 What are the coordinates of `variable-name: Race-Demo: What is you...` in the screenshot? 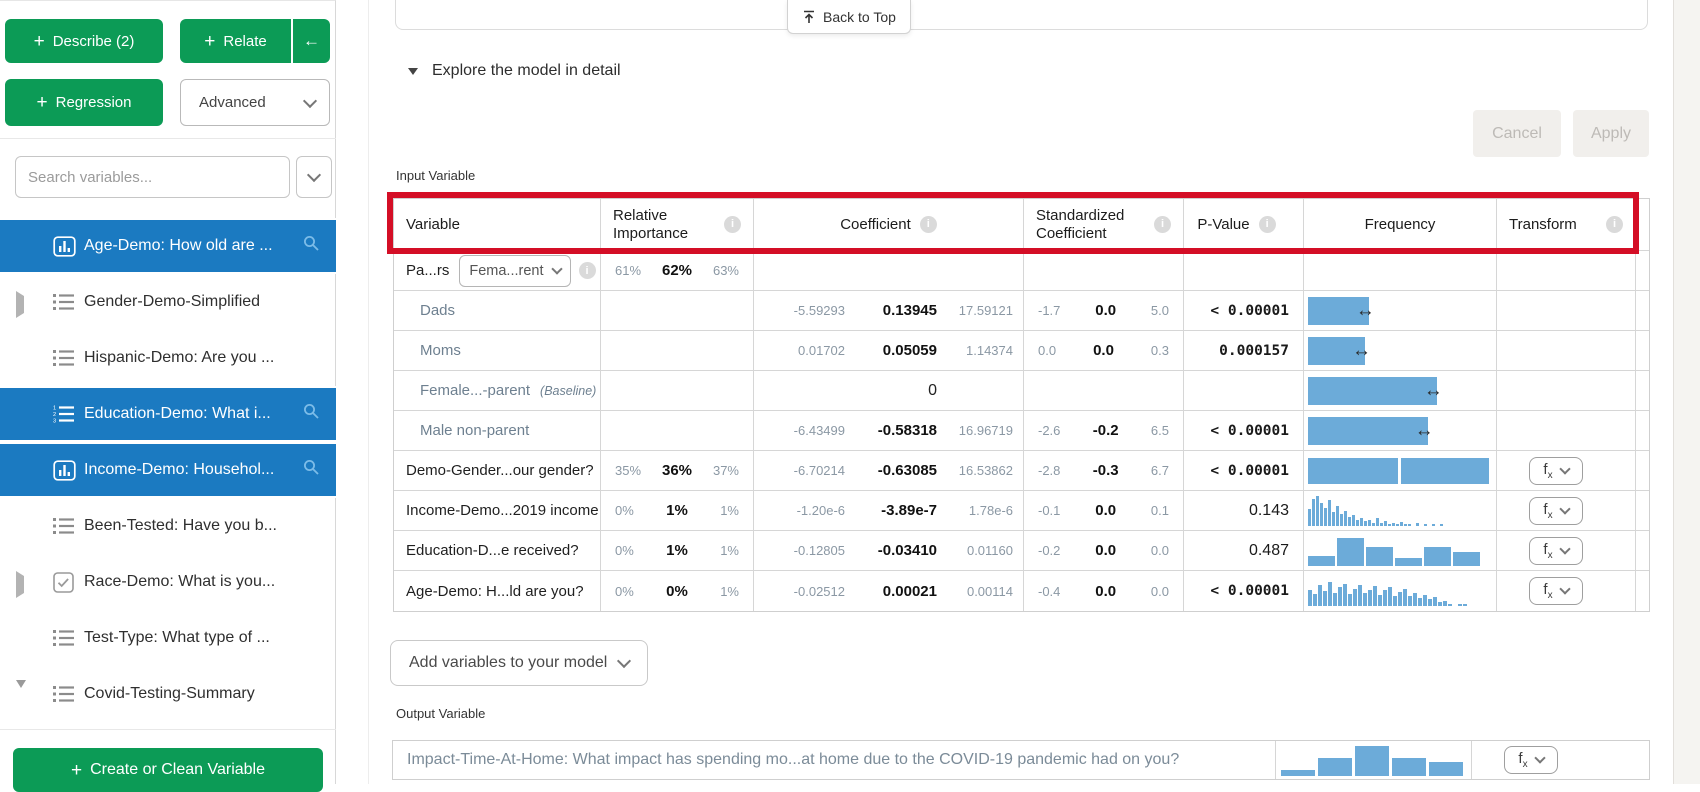 It's located at (180, 581).